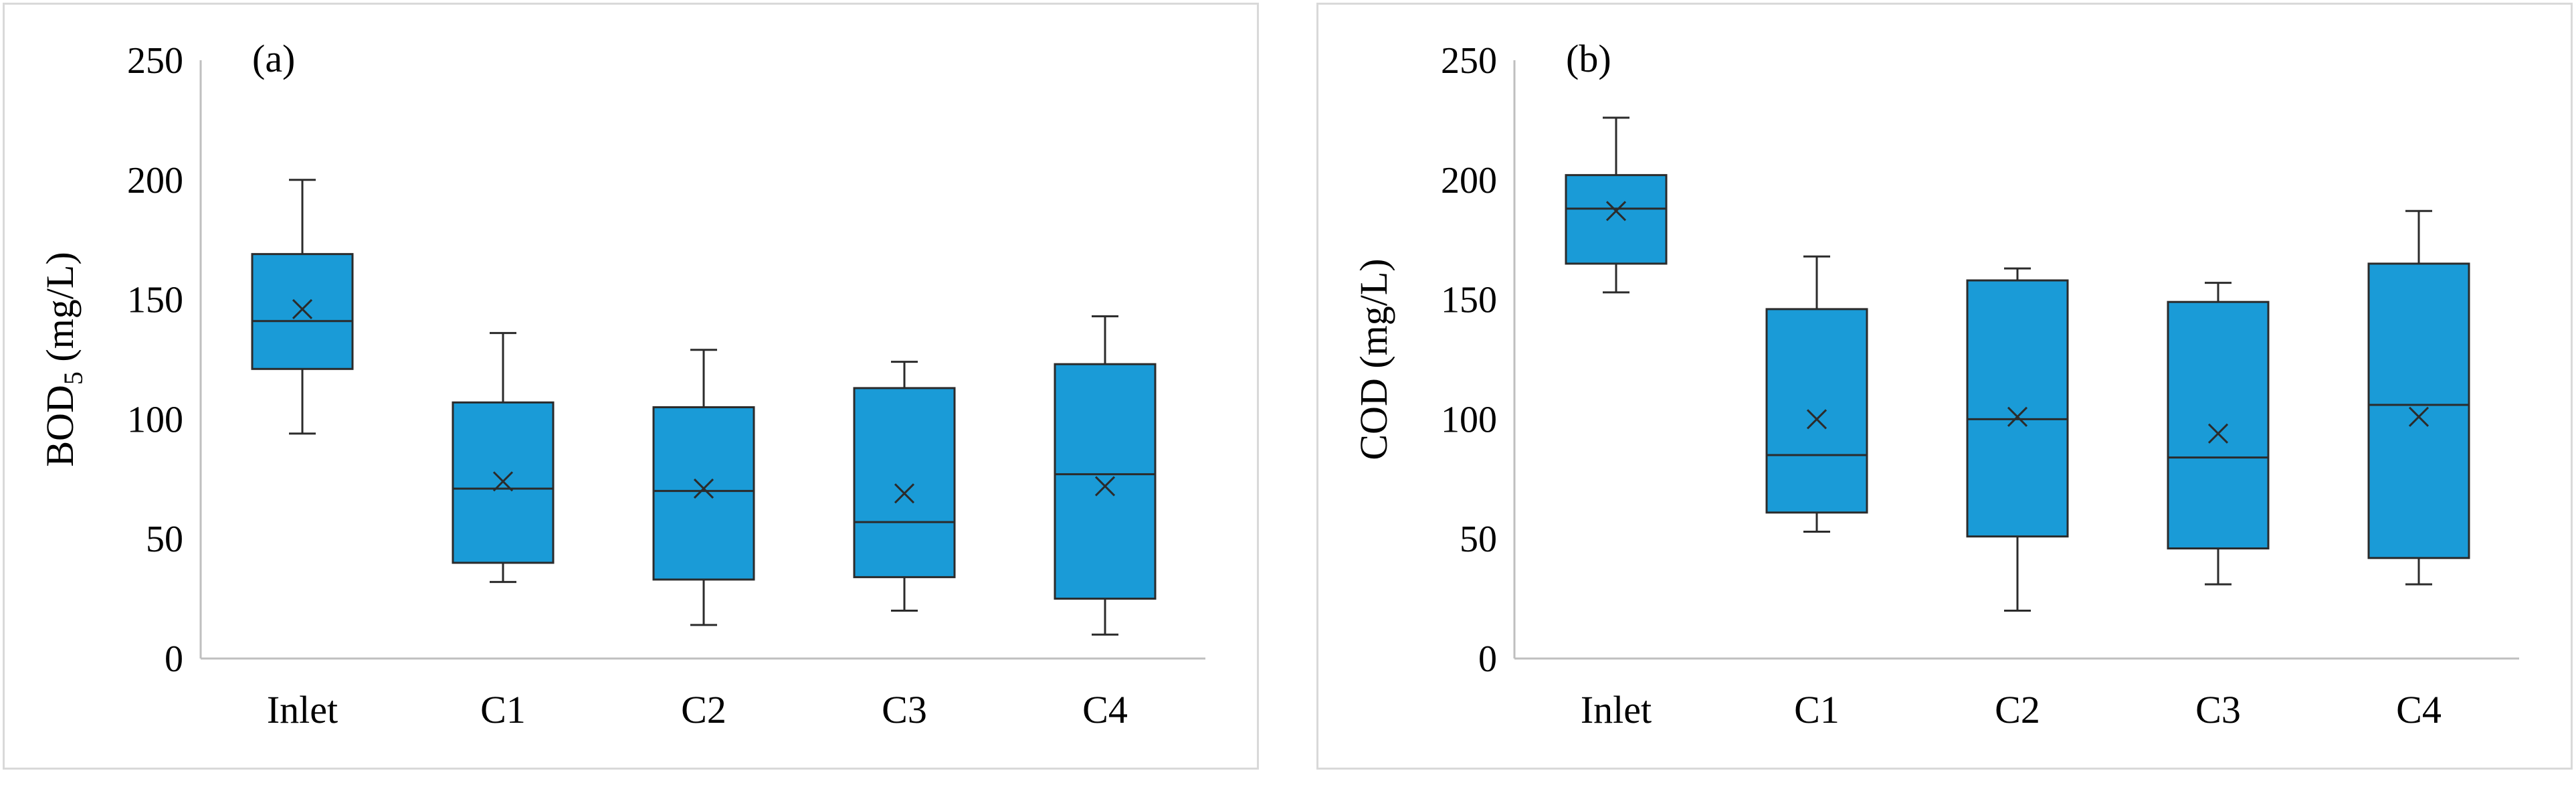 The image size is (2576, 785). Describe the element at coordinates (1588, 58) in the screenshot. I see `panel-label: (b)` at that location.